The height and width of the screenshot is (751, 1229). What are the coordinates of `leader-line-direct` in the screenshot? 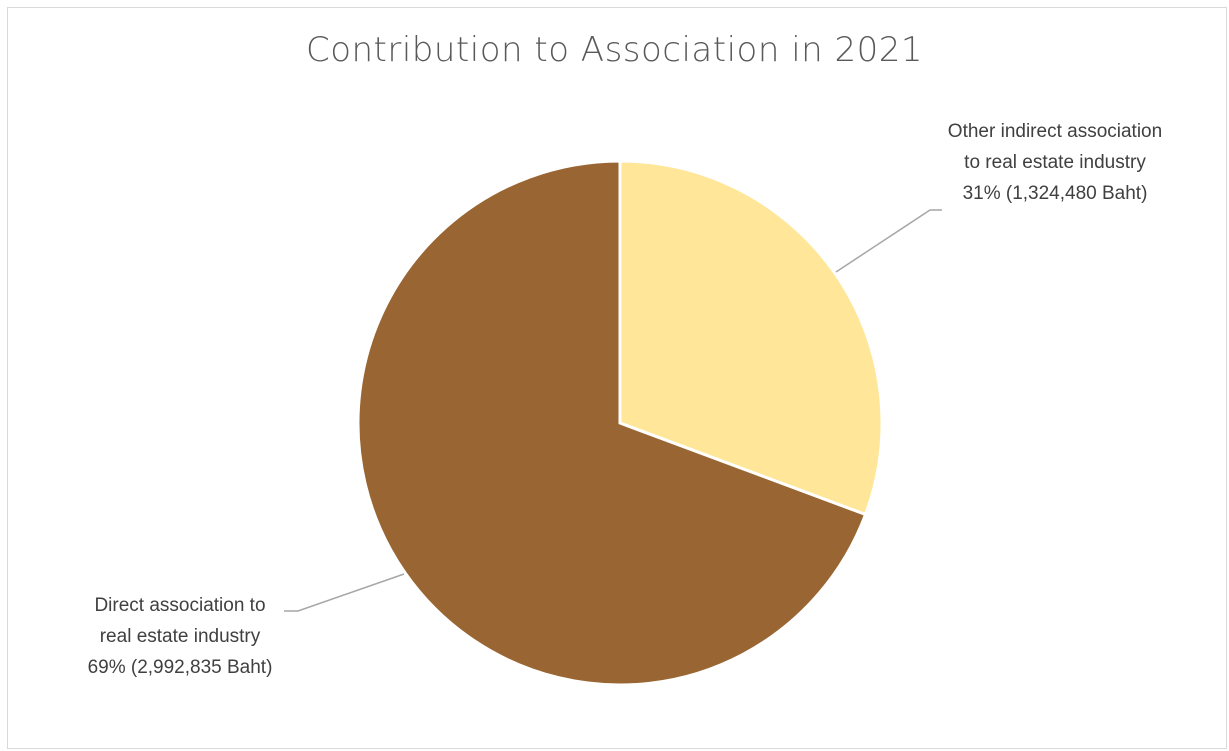 It's located at (344, 592).